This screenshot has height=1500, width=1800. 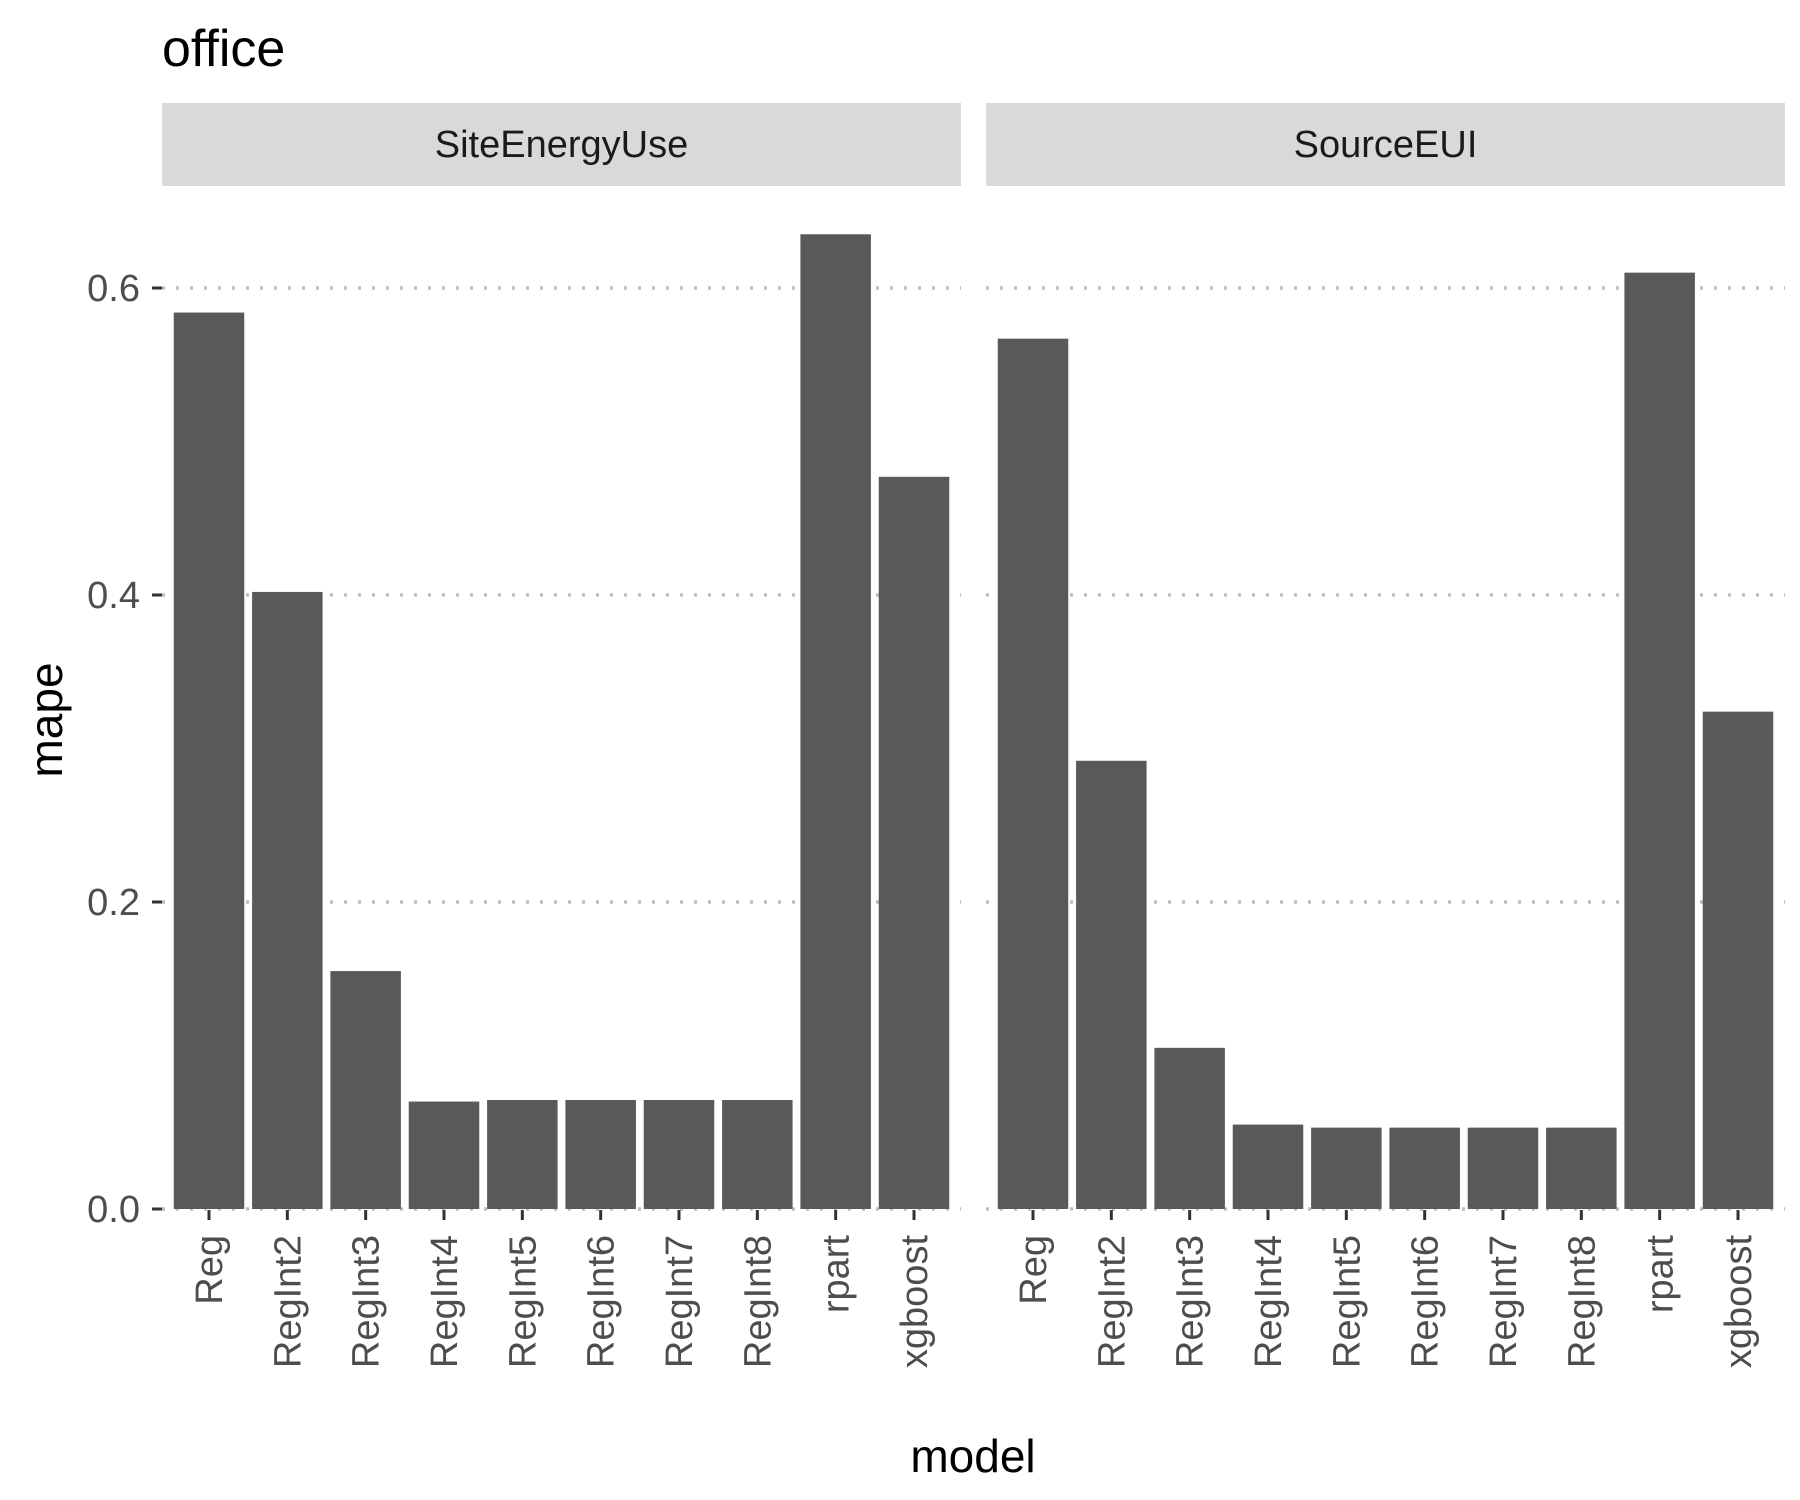 I want to click on y-tick-label: 0.4, so click(x=113, y=596).